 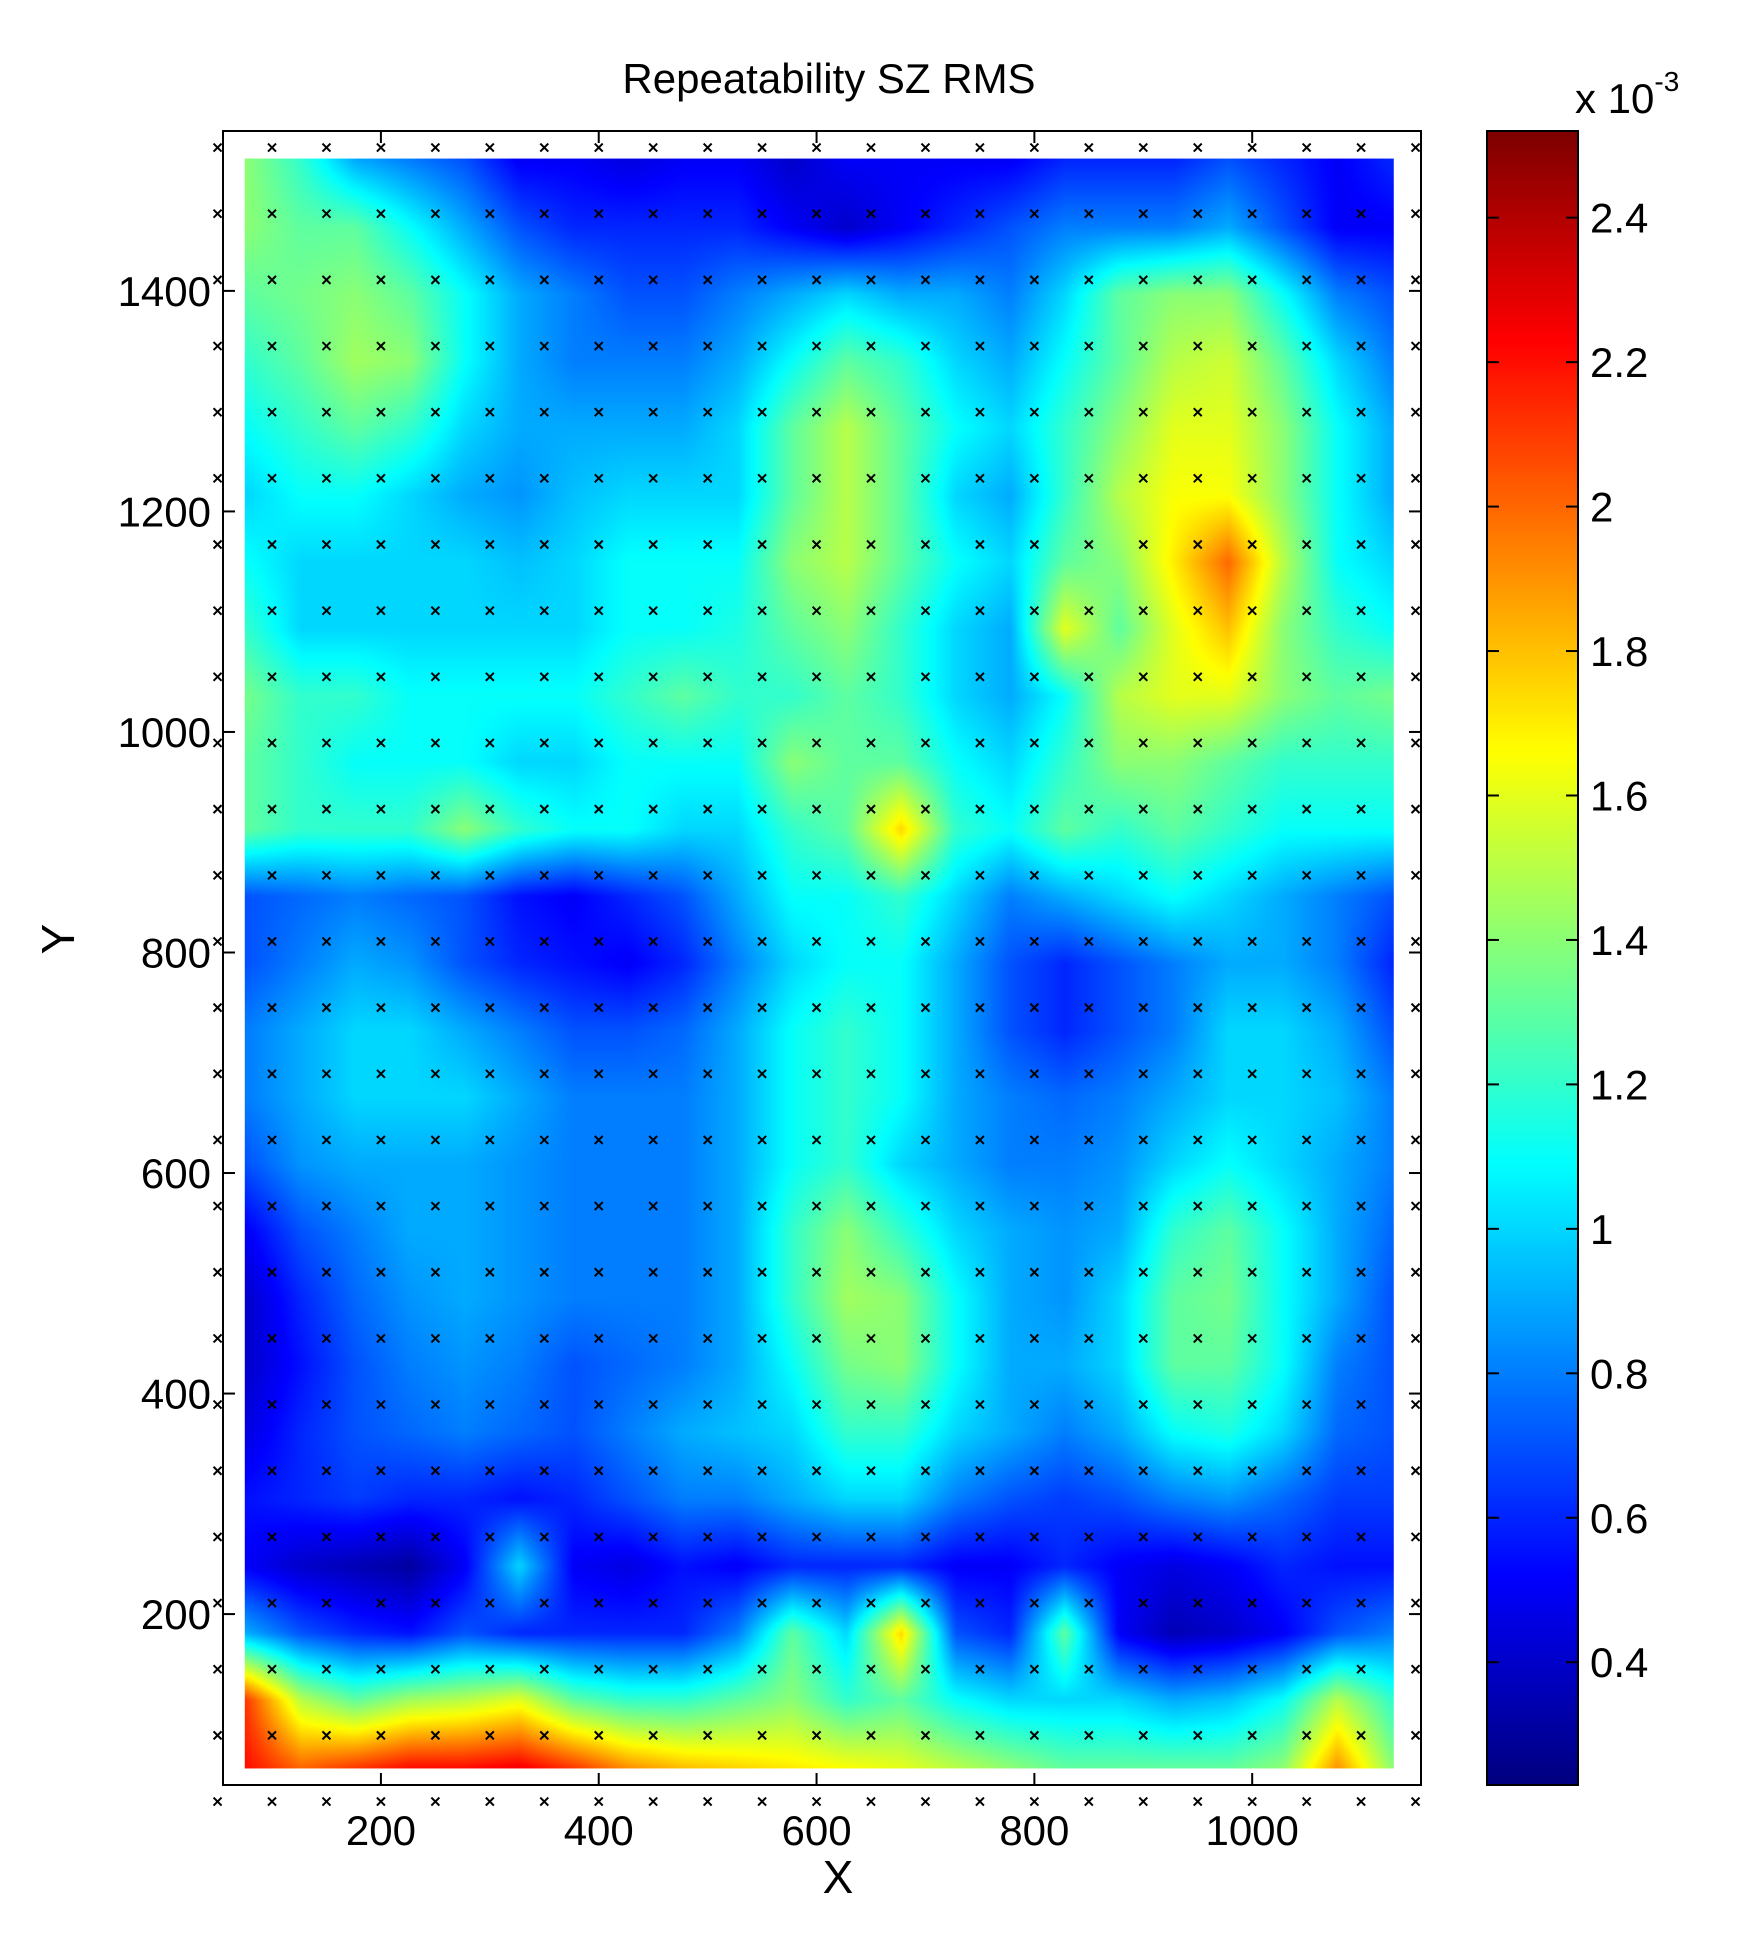 I want to click on colorbar-tick-label: 1.2, so click(x=1619, y=1084).